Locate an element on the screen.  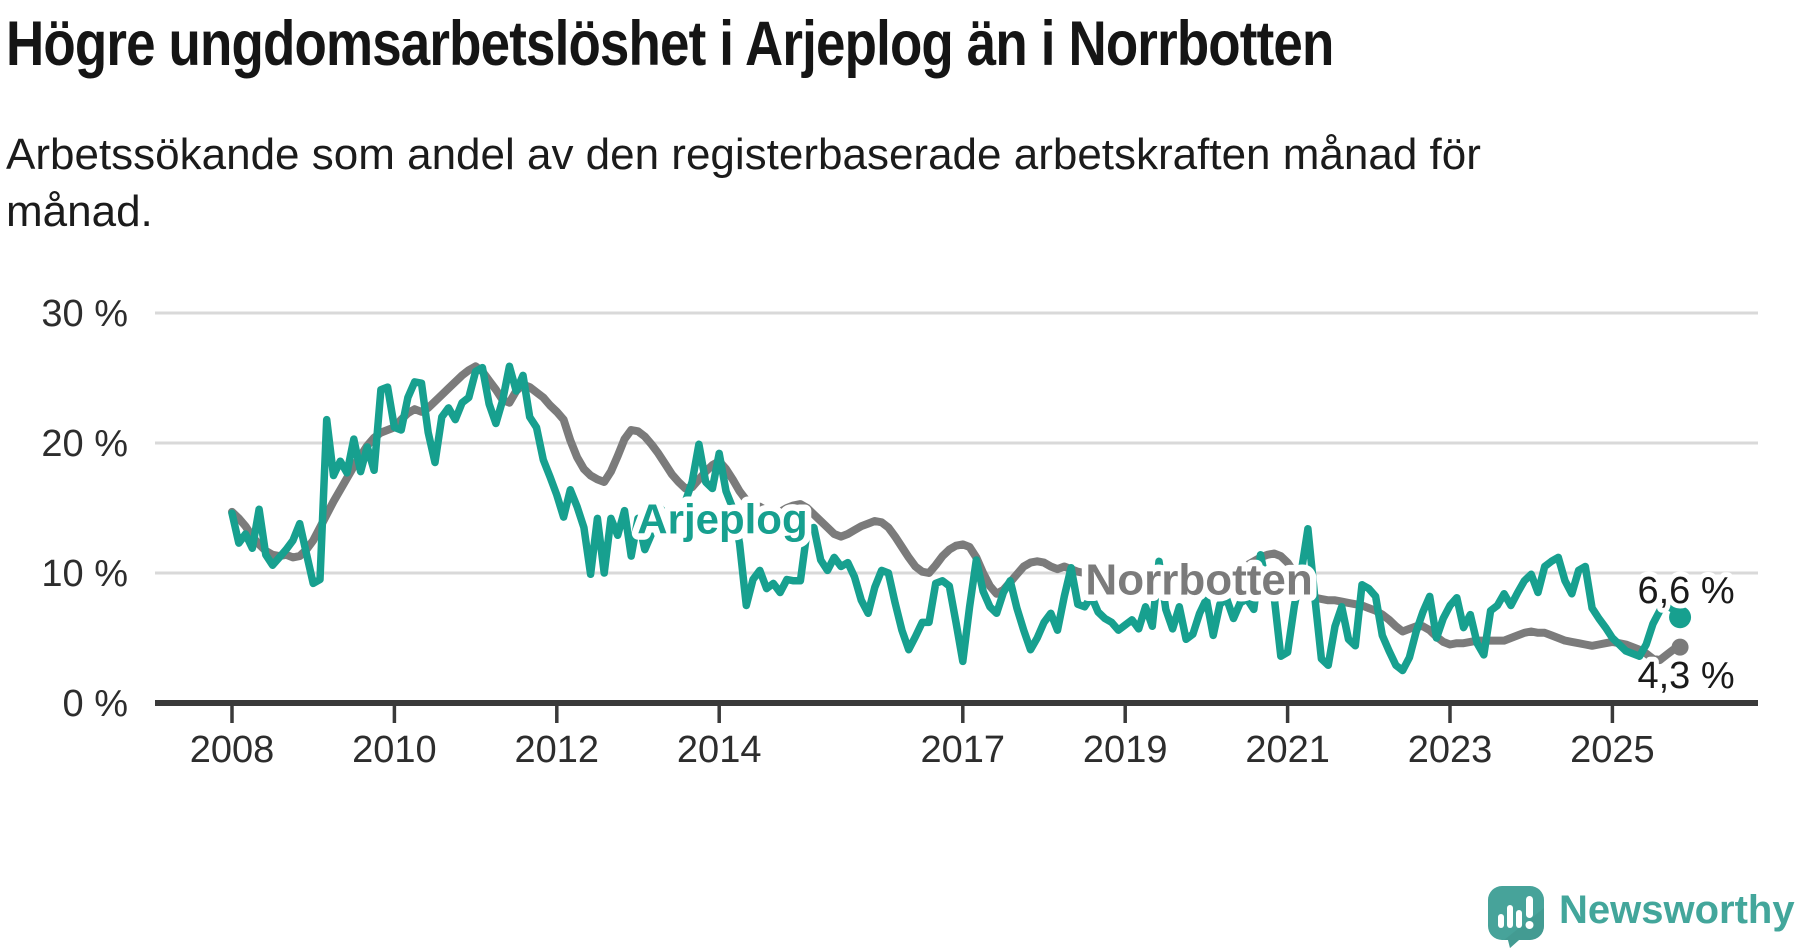
series-label-norrbotten: Norrbotten is located at coordinates (1198, 580).